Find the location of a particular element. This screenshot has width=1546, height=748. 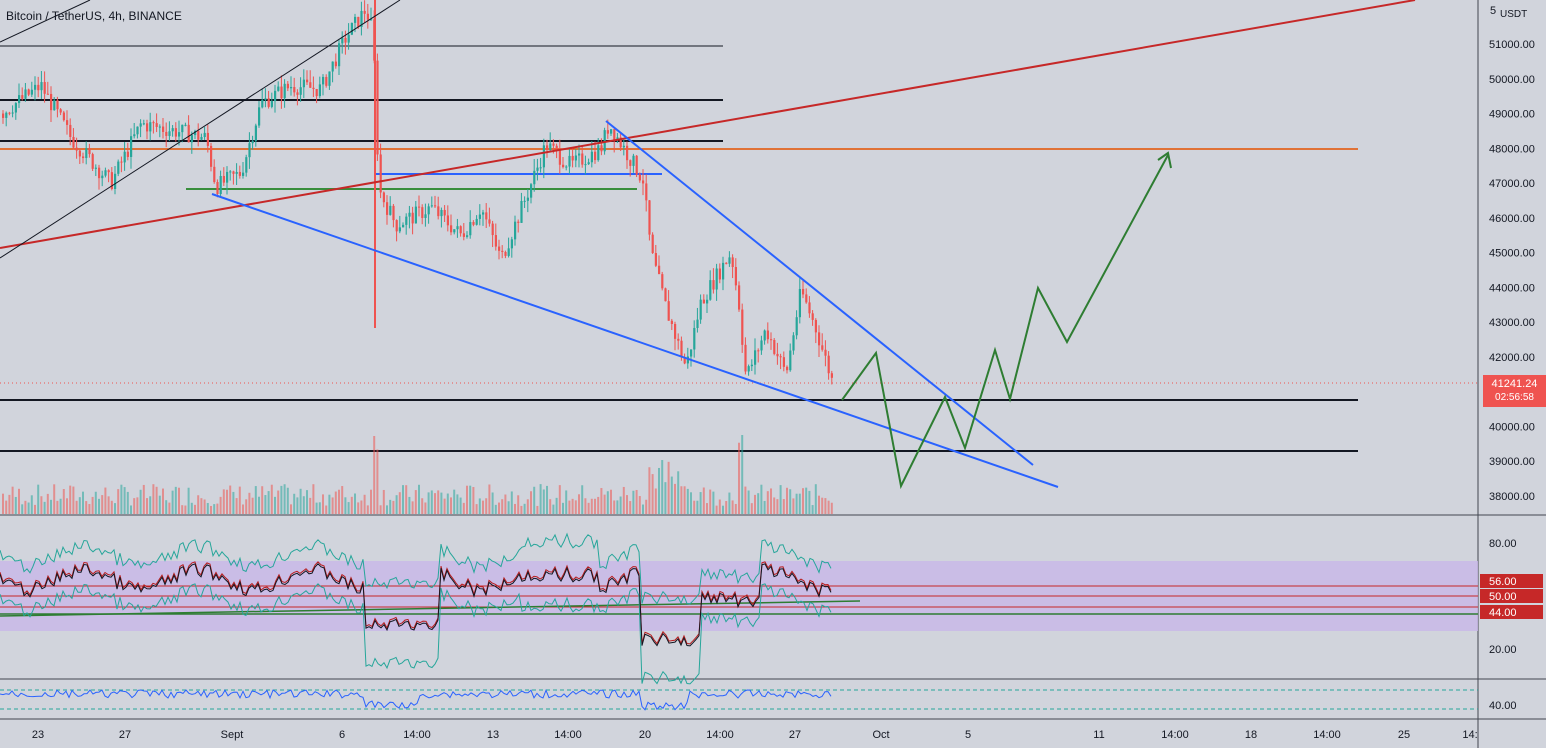

projection-path is located at coordinates (1005, 322).